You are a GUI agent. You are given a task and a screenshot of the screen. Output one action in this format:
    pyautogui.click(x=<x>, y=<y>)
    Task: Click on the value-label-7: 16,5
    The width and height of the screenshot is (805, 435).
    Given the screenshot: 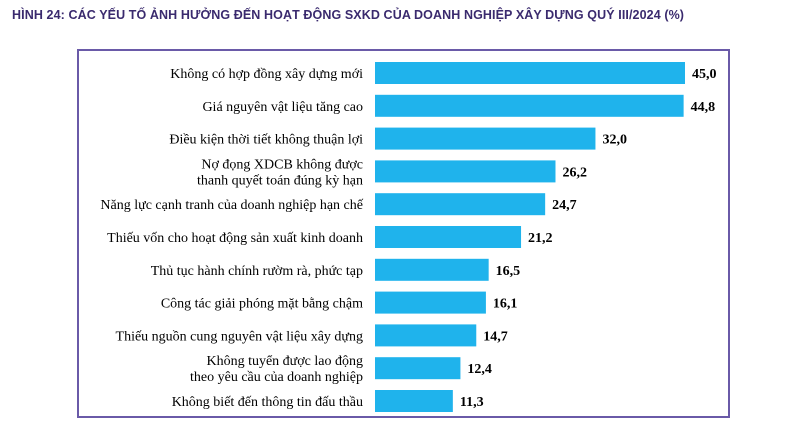 What is the action you would take?
    pyautogui.click(x=508, y=271)
    